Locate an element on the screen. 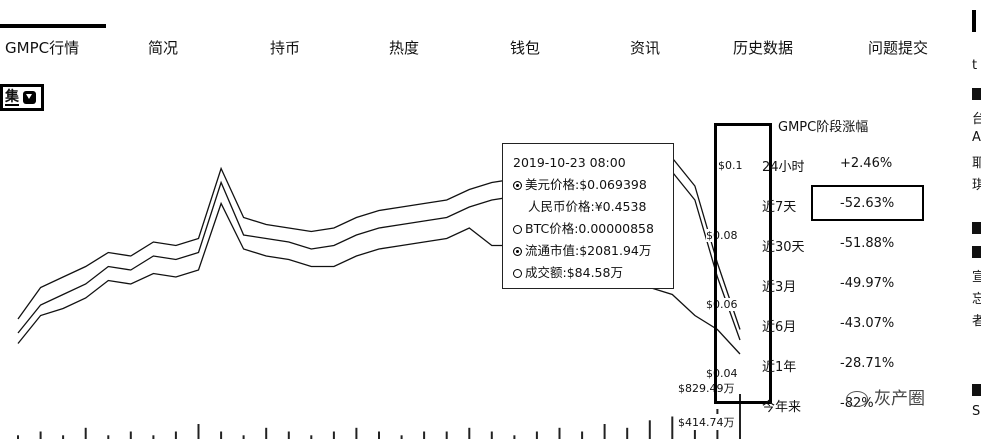  stat-value: -49.97% is located at coordinates (867, 283).